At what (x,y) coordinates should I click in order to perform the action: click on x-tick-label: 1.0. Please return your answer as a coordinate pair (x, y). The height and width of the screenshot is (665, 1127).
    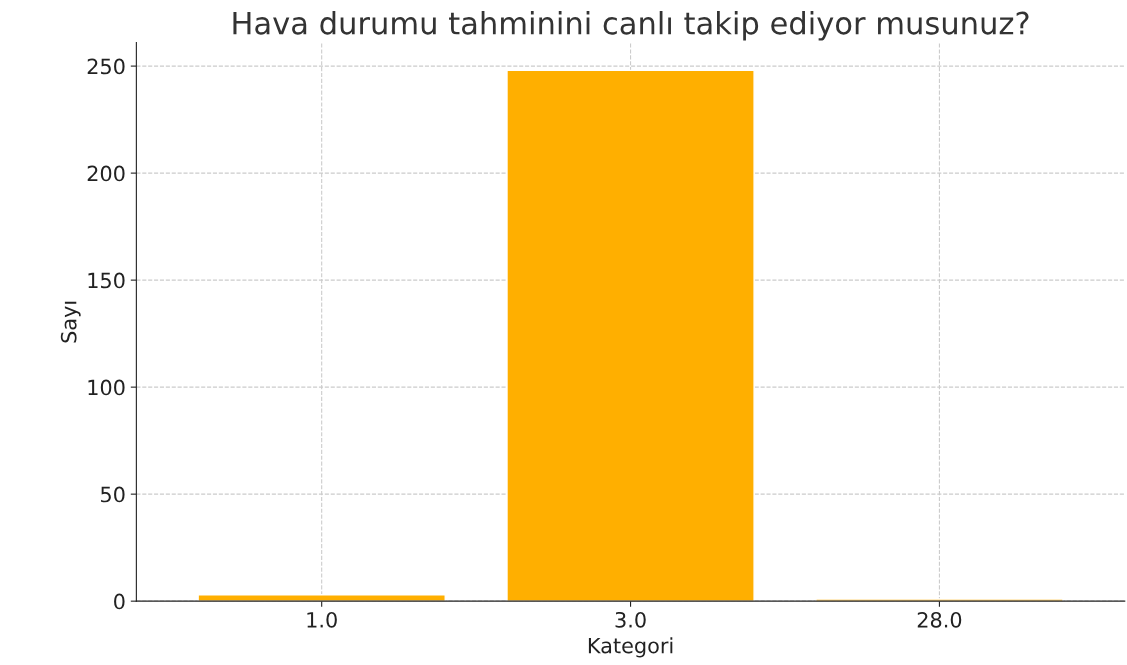
    Looking at the image, I should click on (322, 619).